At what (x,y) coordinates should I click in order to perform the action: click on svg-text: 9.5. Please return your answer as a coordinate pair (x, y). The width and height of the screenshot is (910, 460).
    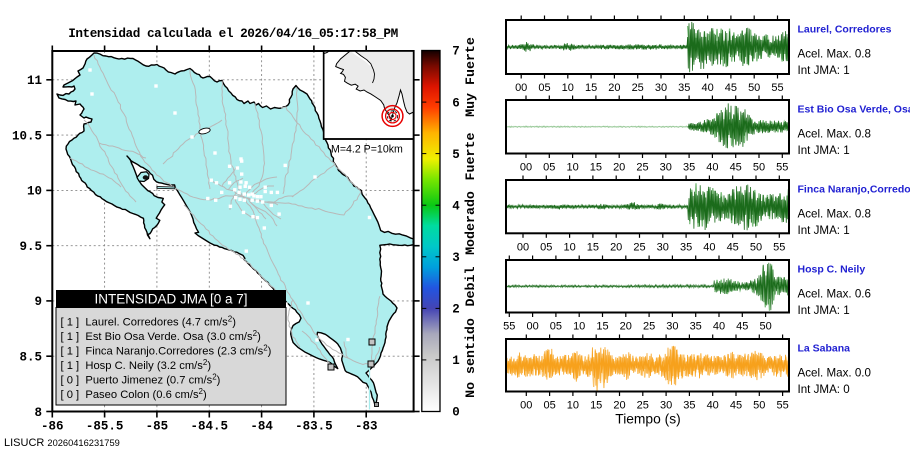
    Looking at the image, I should click on (30, 247).